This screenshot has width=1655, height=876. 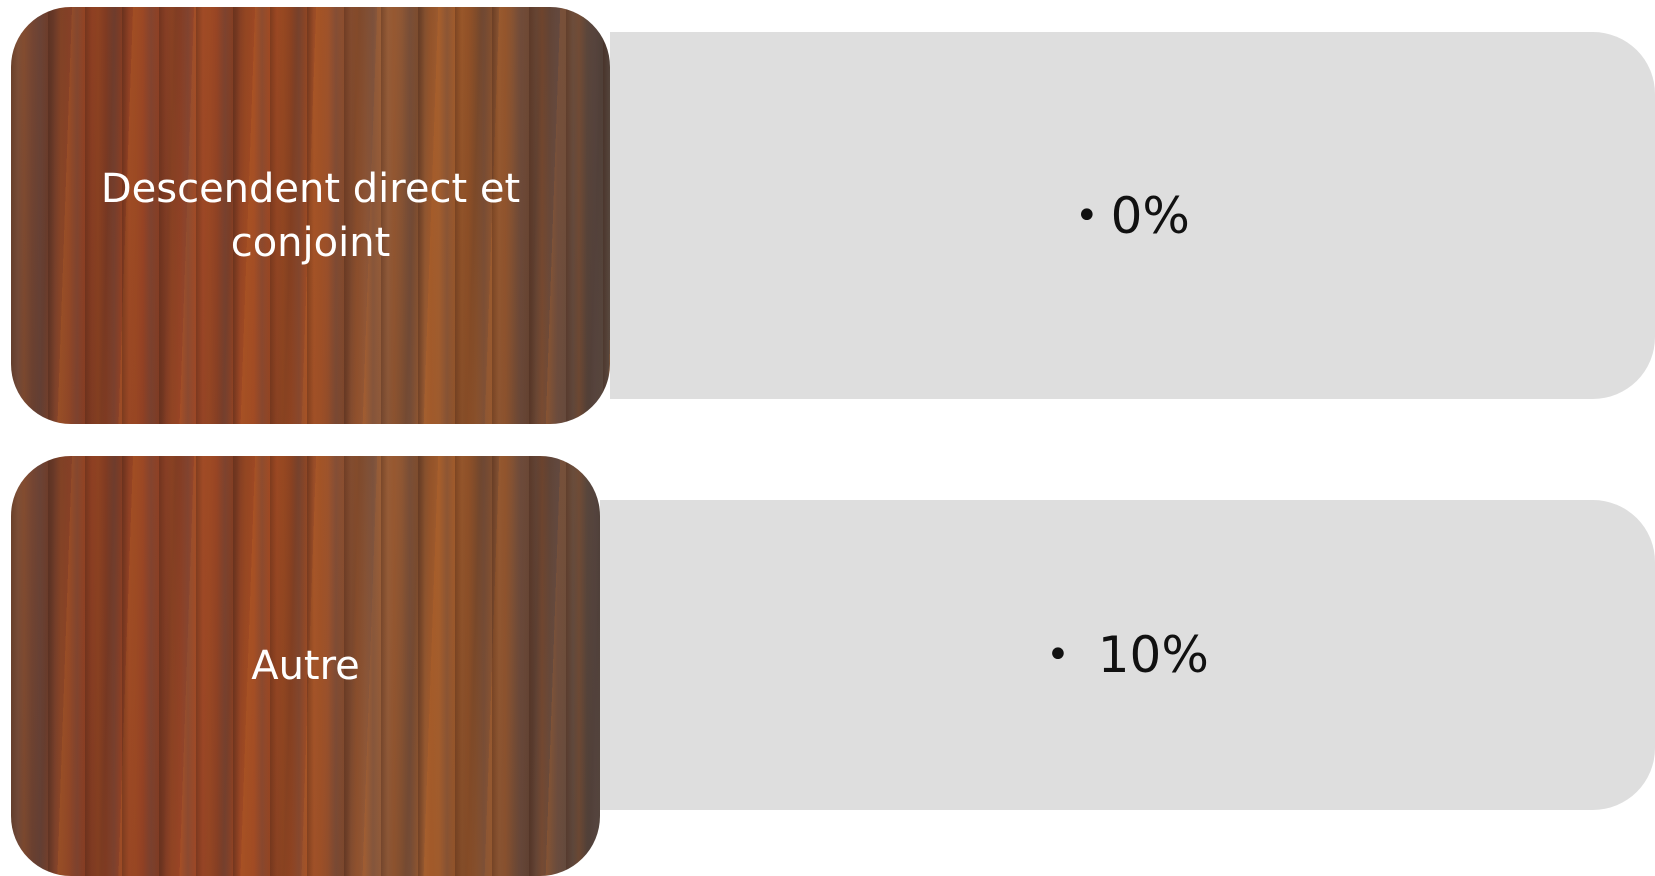 I want to click on item-label: Descendent direct et conjoint, so click(x=310, y=215).